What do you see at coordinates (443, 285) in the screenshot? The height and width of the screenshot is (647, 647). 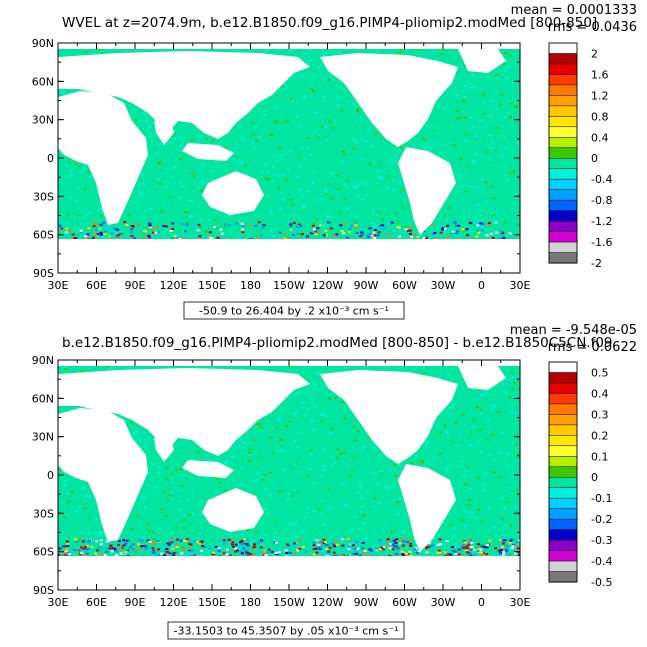 I see `lon-tick-label: 30W` at bounding box center [443, 285].